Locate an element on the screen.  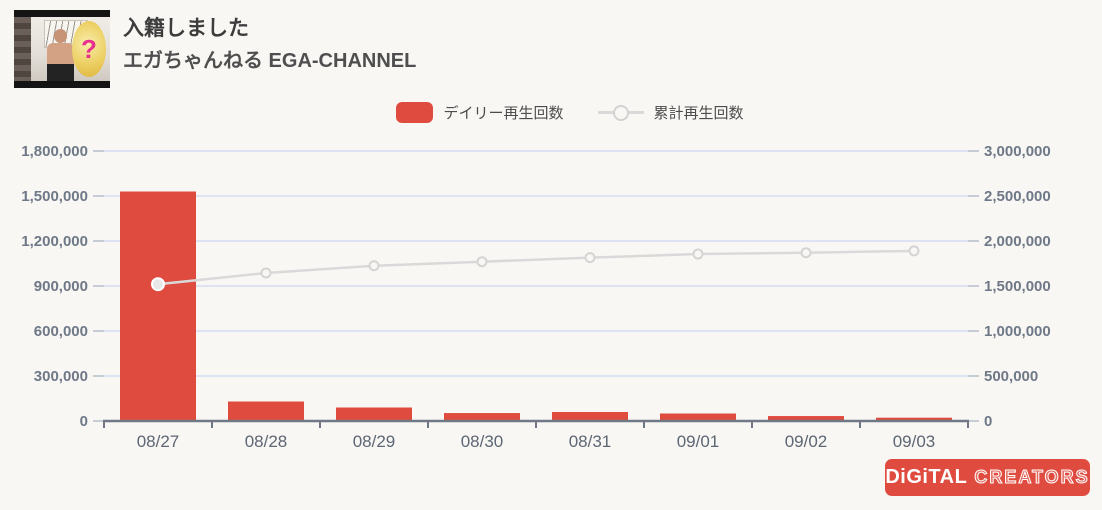
cumulative-views-line is located at coordinates (536, 267).